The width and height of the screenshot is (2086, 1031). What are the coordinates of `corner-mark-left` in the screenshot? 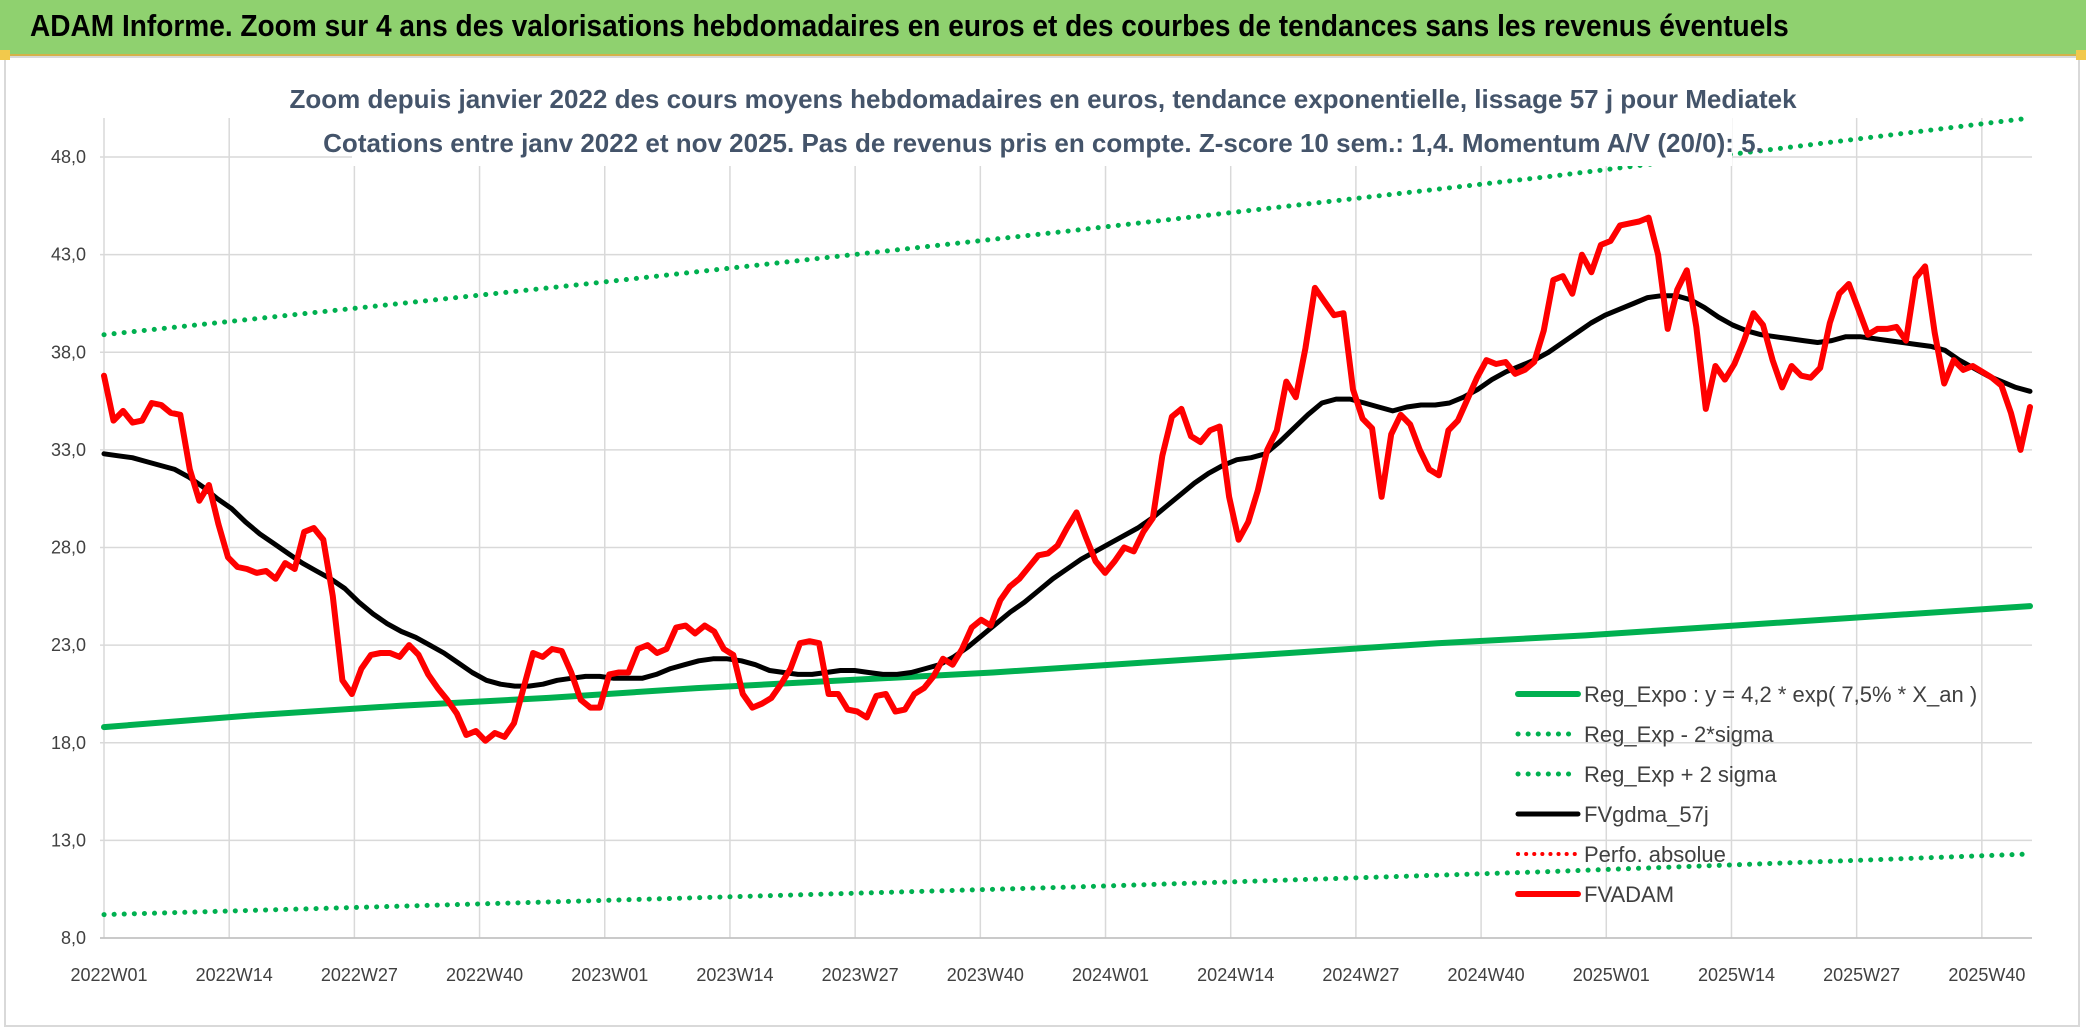 It's located at (5, 55).